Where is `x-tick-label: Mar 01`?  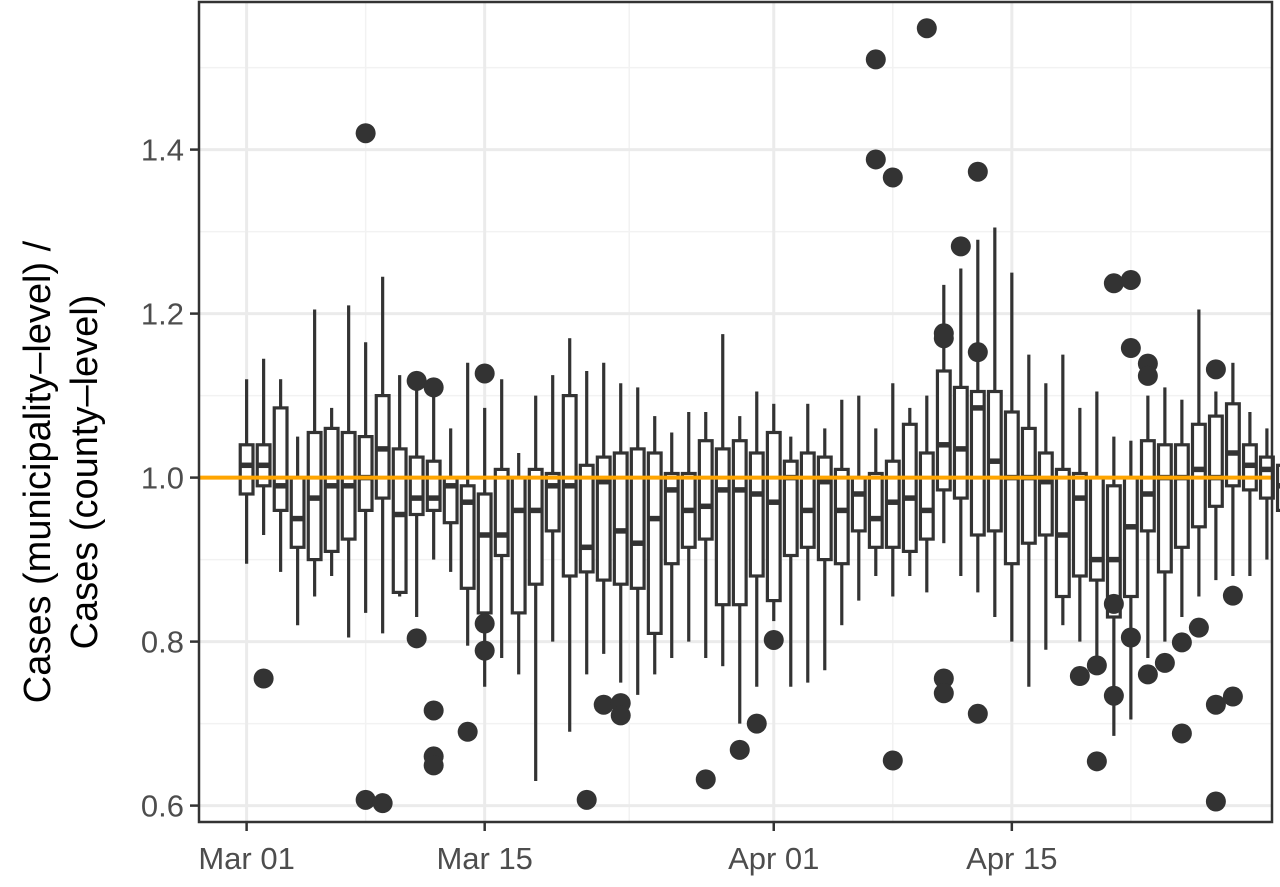 x-tick-label: Mar 01 is located at coordinates (246, 858).